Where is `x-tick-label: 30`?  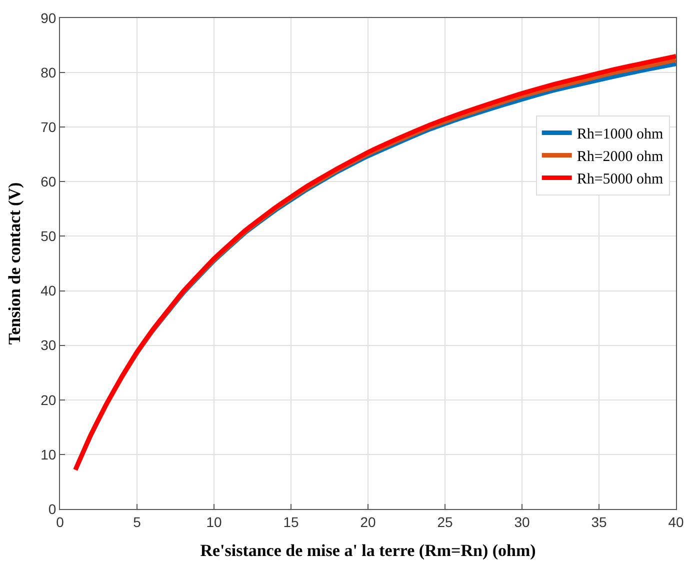 x-tick-label: 30 is located at coordinates (522, 522).